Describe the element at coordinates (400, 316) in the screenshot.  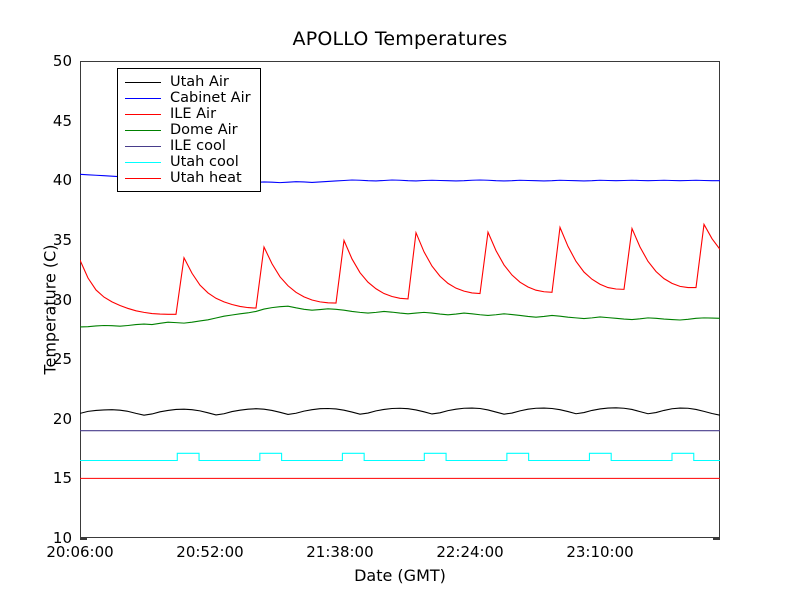
I see `series-dome-air` at that location.